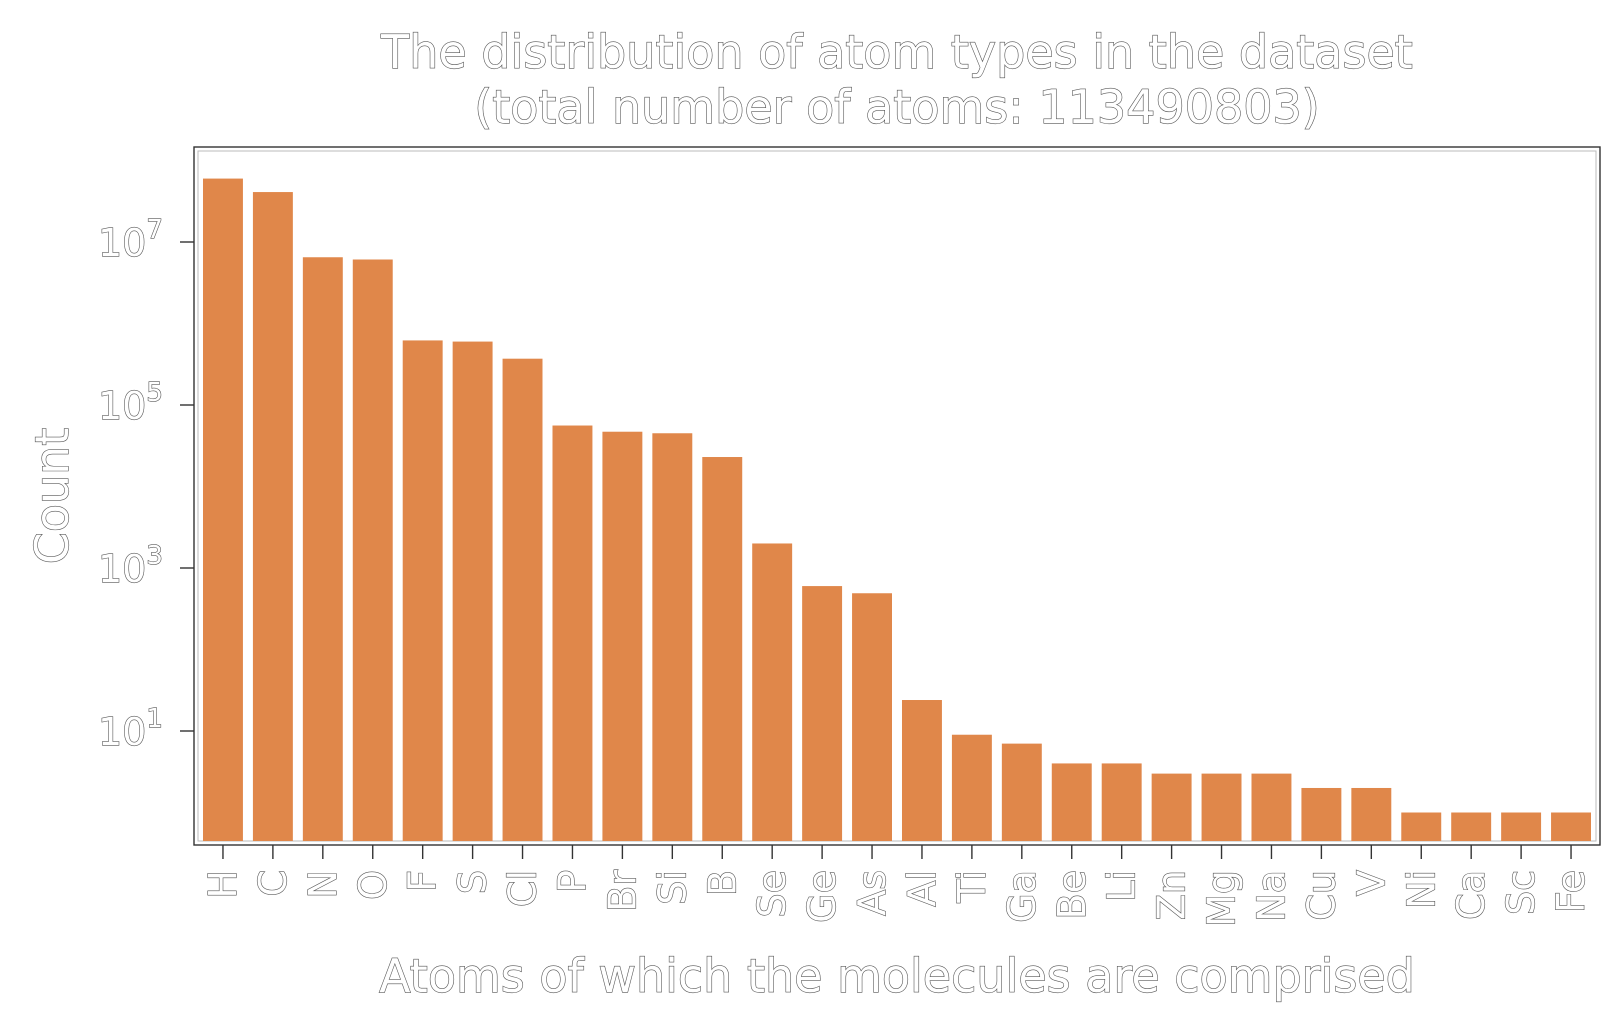  I want to click on x-tick-label-As: As, so click(872, 893).